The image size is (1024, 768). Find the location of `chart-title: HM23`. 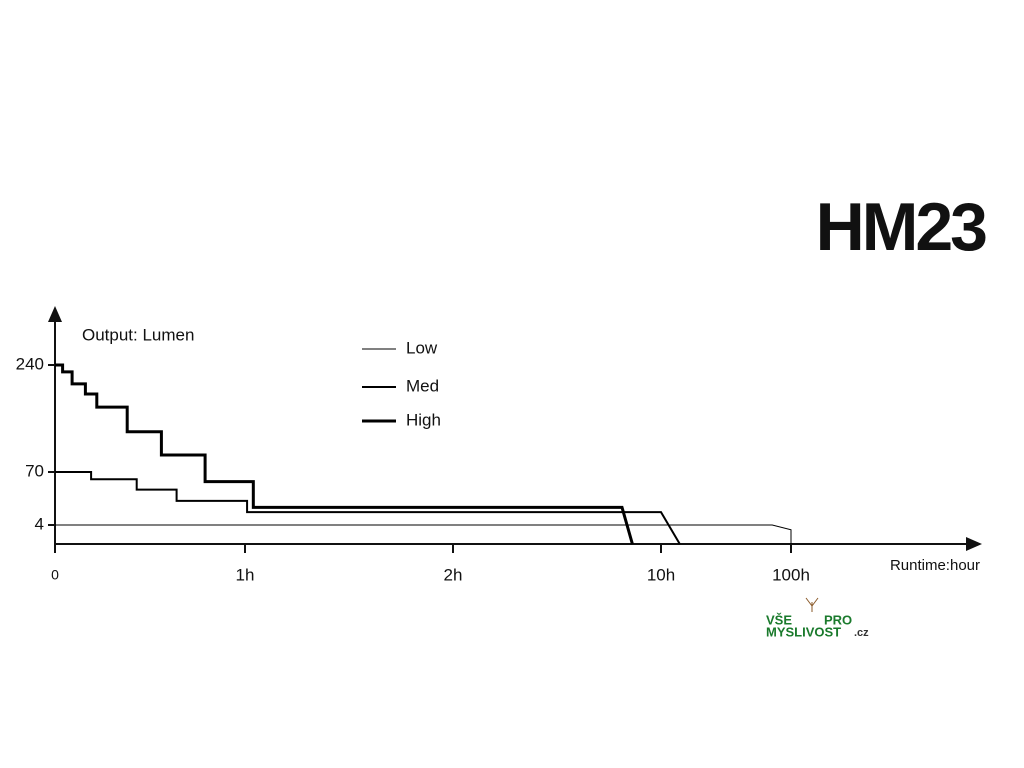

chart-title: HM23 is located at coordinates (901, 227).